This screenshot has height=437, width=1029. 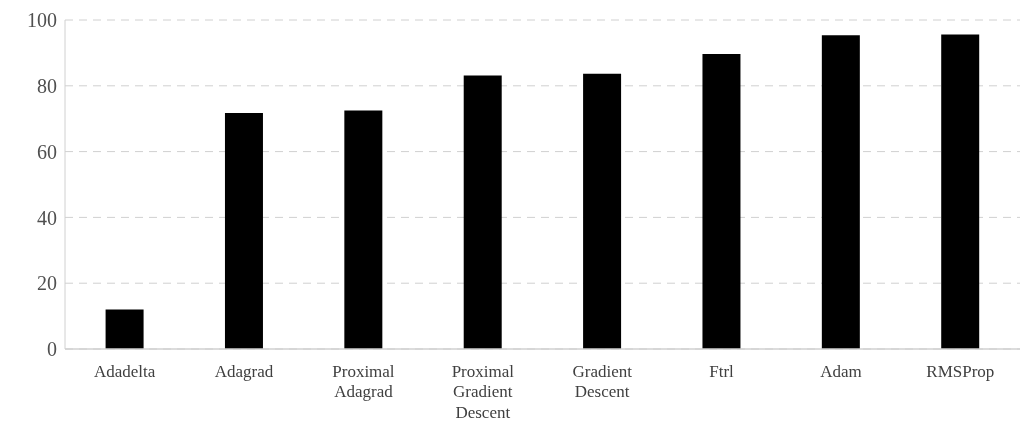 I want to click on y-tick-label: 40, so click(x=47, y=217).